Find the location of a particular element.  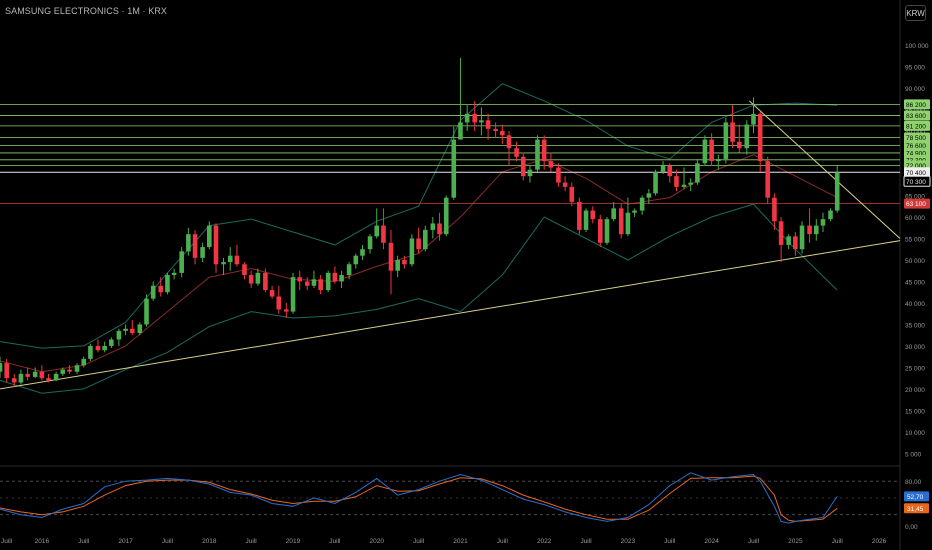

x-tick-label: 2024 is located at coordinates (711, 541).